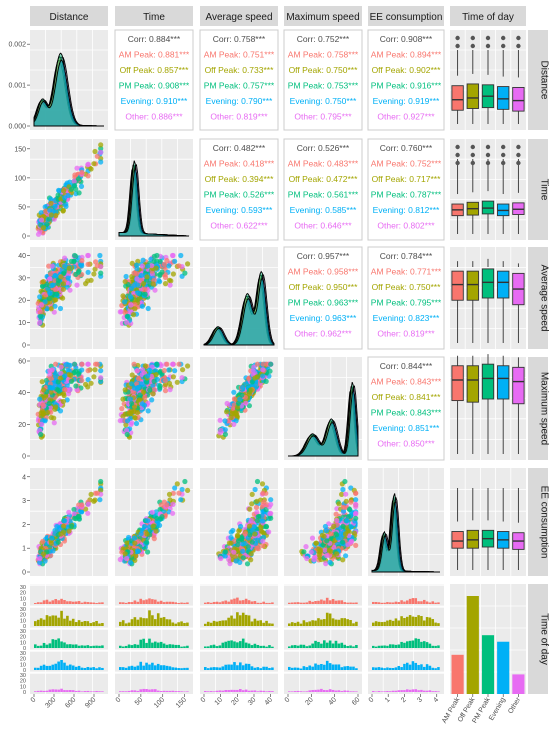  What do you see at coordinates (306, 287) in the screenshot?
I see `correlation-label: Off Peak` at bounding box center [306, 287].